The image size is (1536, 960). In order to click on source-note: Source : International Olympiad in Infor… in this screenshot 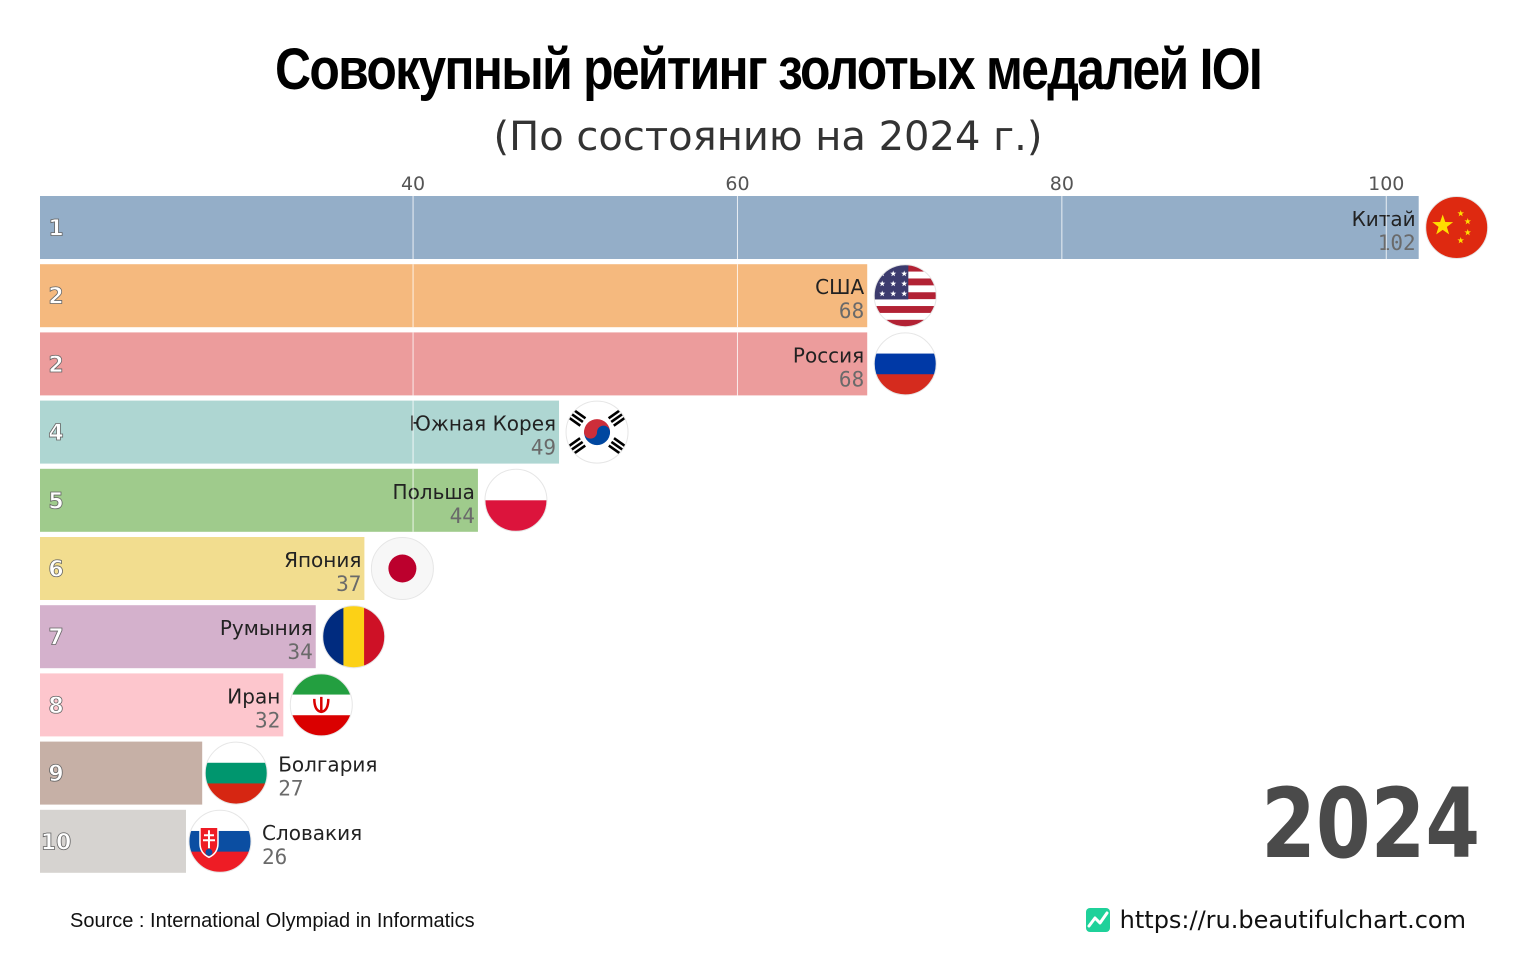, I will do `click(272, 921)`.